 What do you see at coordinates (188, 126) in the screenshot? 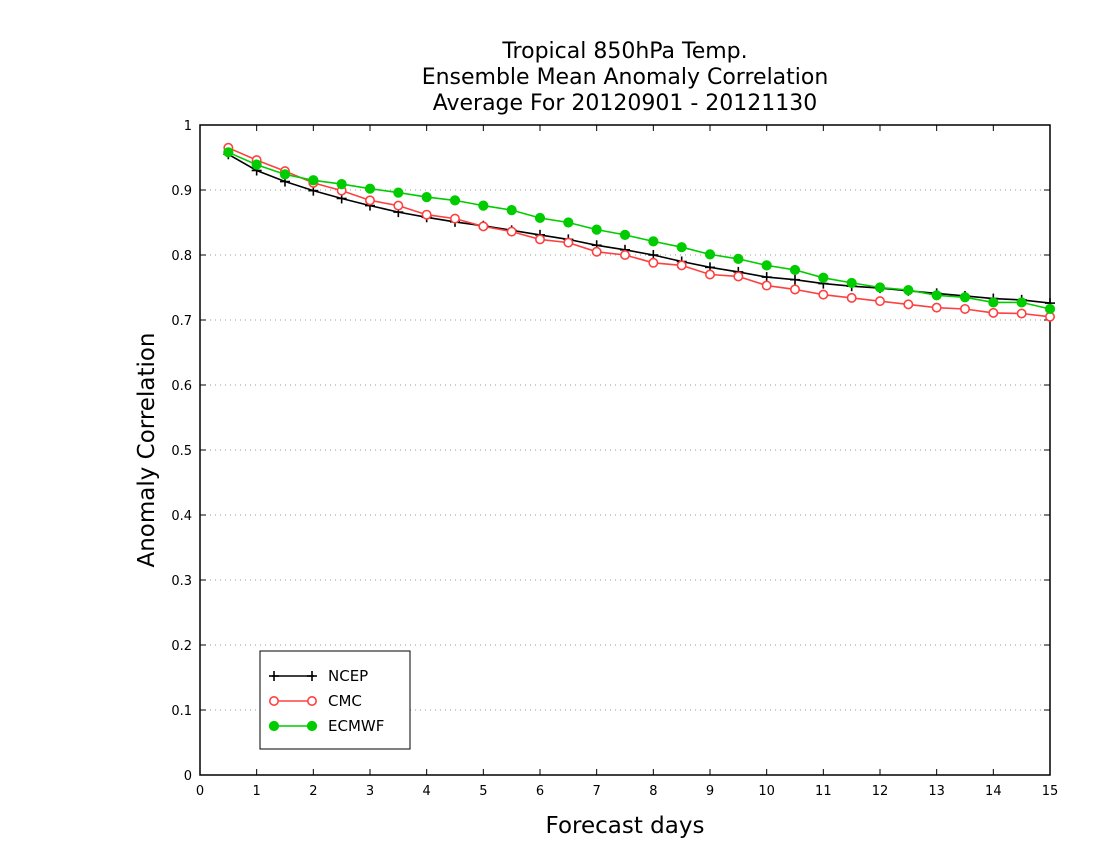
I see `y-tick-label: 1` at bounding box center [188, 126].